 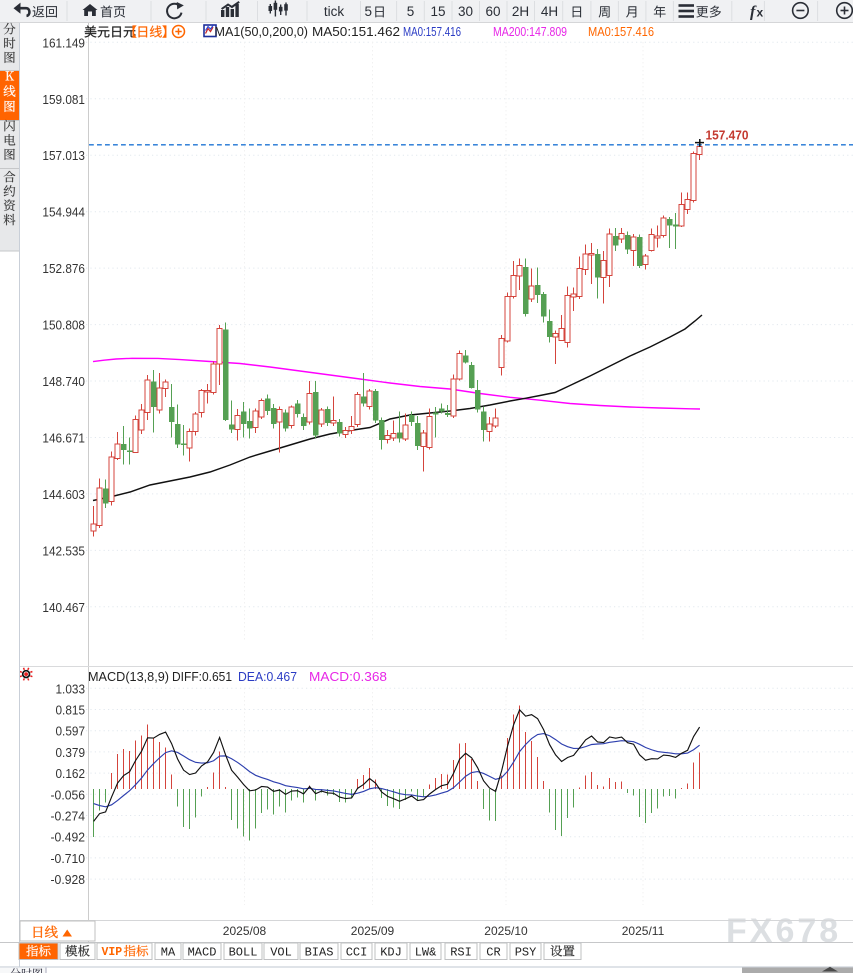 What do you see at coordinates (63, 43) in the screenshot?
I see `svg-text: 161.149` at bounding box center [63, 43].